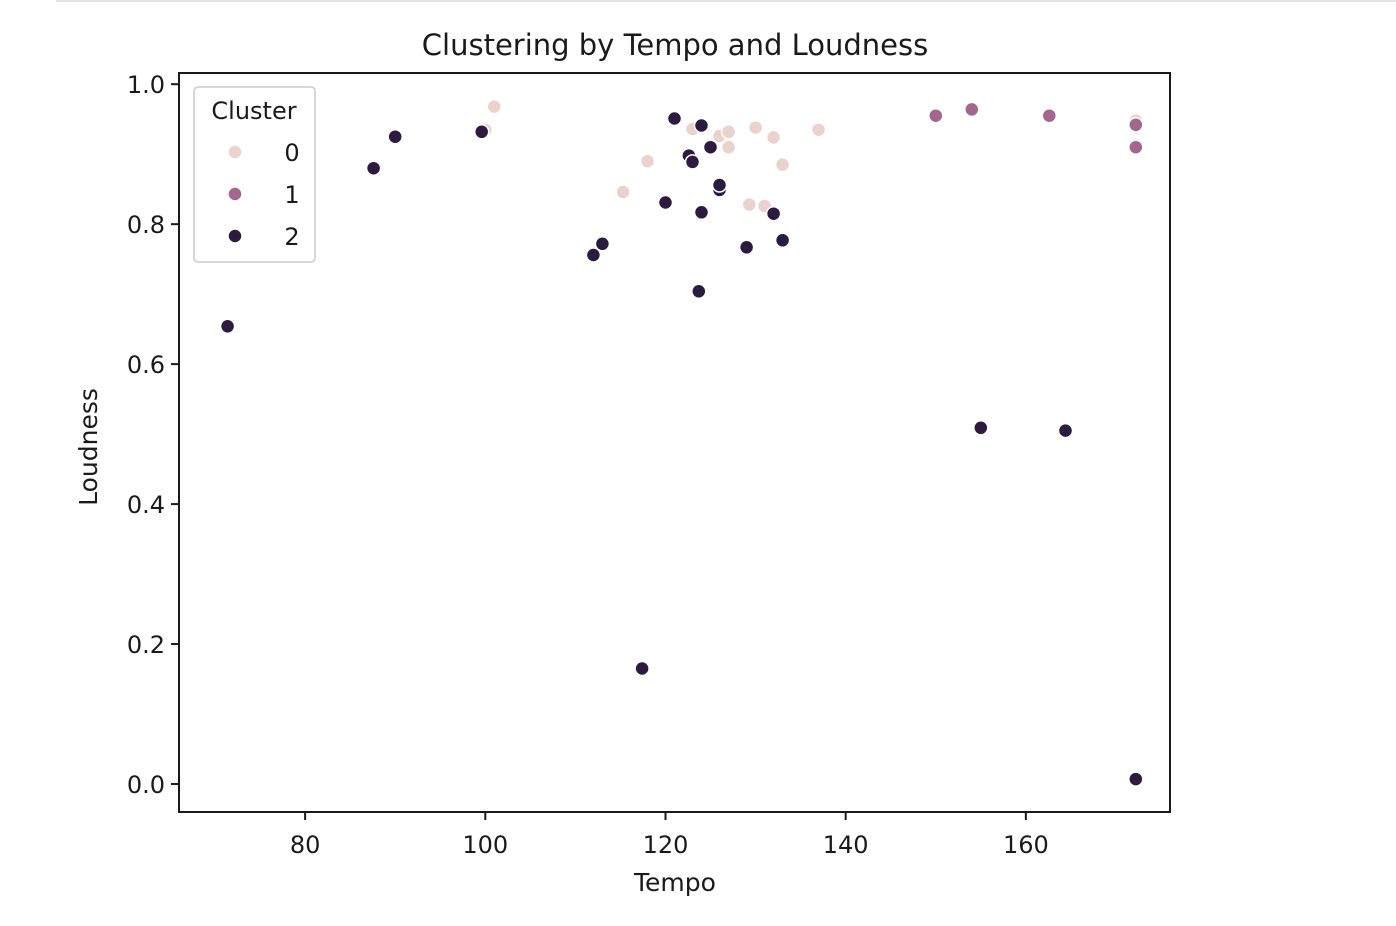 This screenshot has height=926, width=1396. What do you see at coordinates (153, 435) in the screenshot?
I see `y-axis-ticks: 0.0 0.2 0.4 0.6 0.8 1.0` at bounding box center [153, 435].